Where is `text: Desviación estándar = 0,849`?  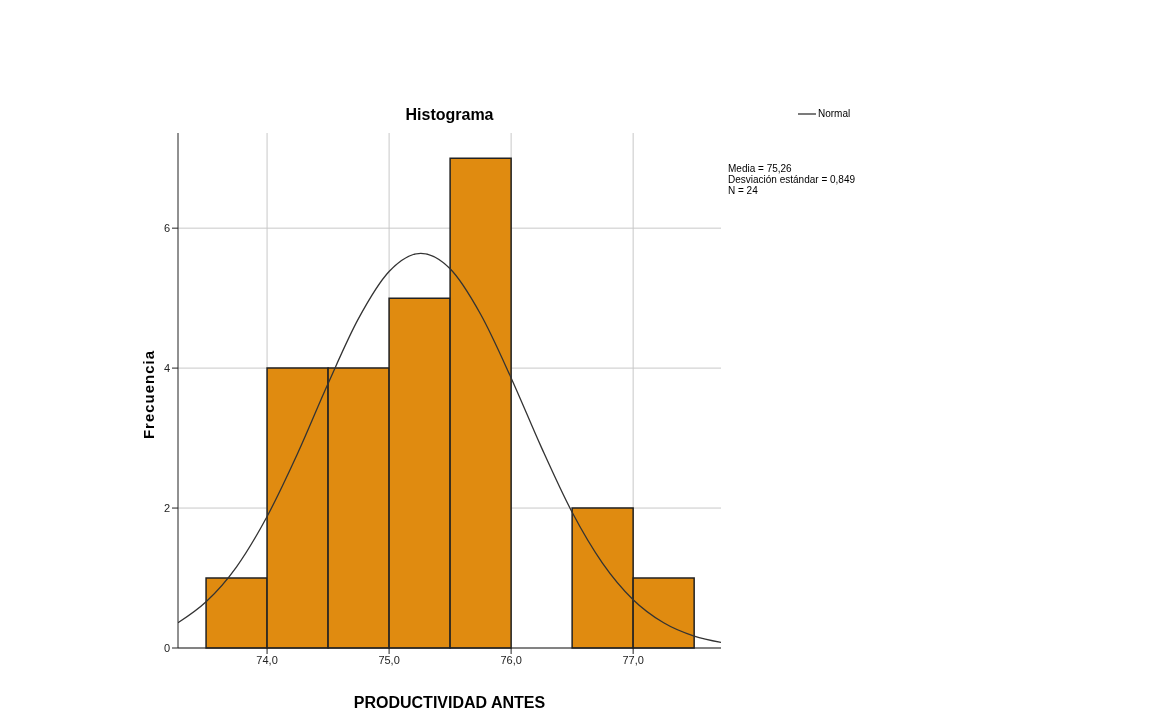 text: Desviación estándar = 0,849 is located at coordinates (792, 179).